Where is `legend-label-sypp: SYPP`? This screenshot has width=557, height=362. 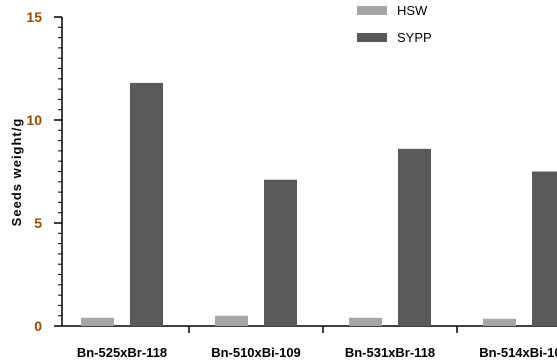
legend-label-sypp: SYPP is located at coordinates (414, 37).